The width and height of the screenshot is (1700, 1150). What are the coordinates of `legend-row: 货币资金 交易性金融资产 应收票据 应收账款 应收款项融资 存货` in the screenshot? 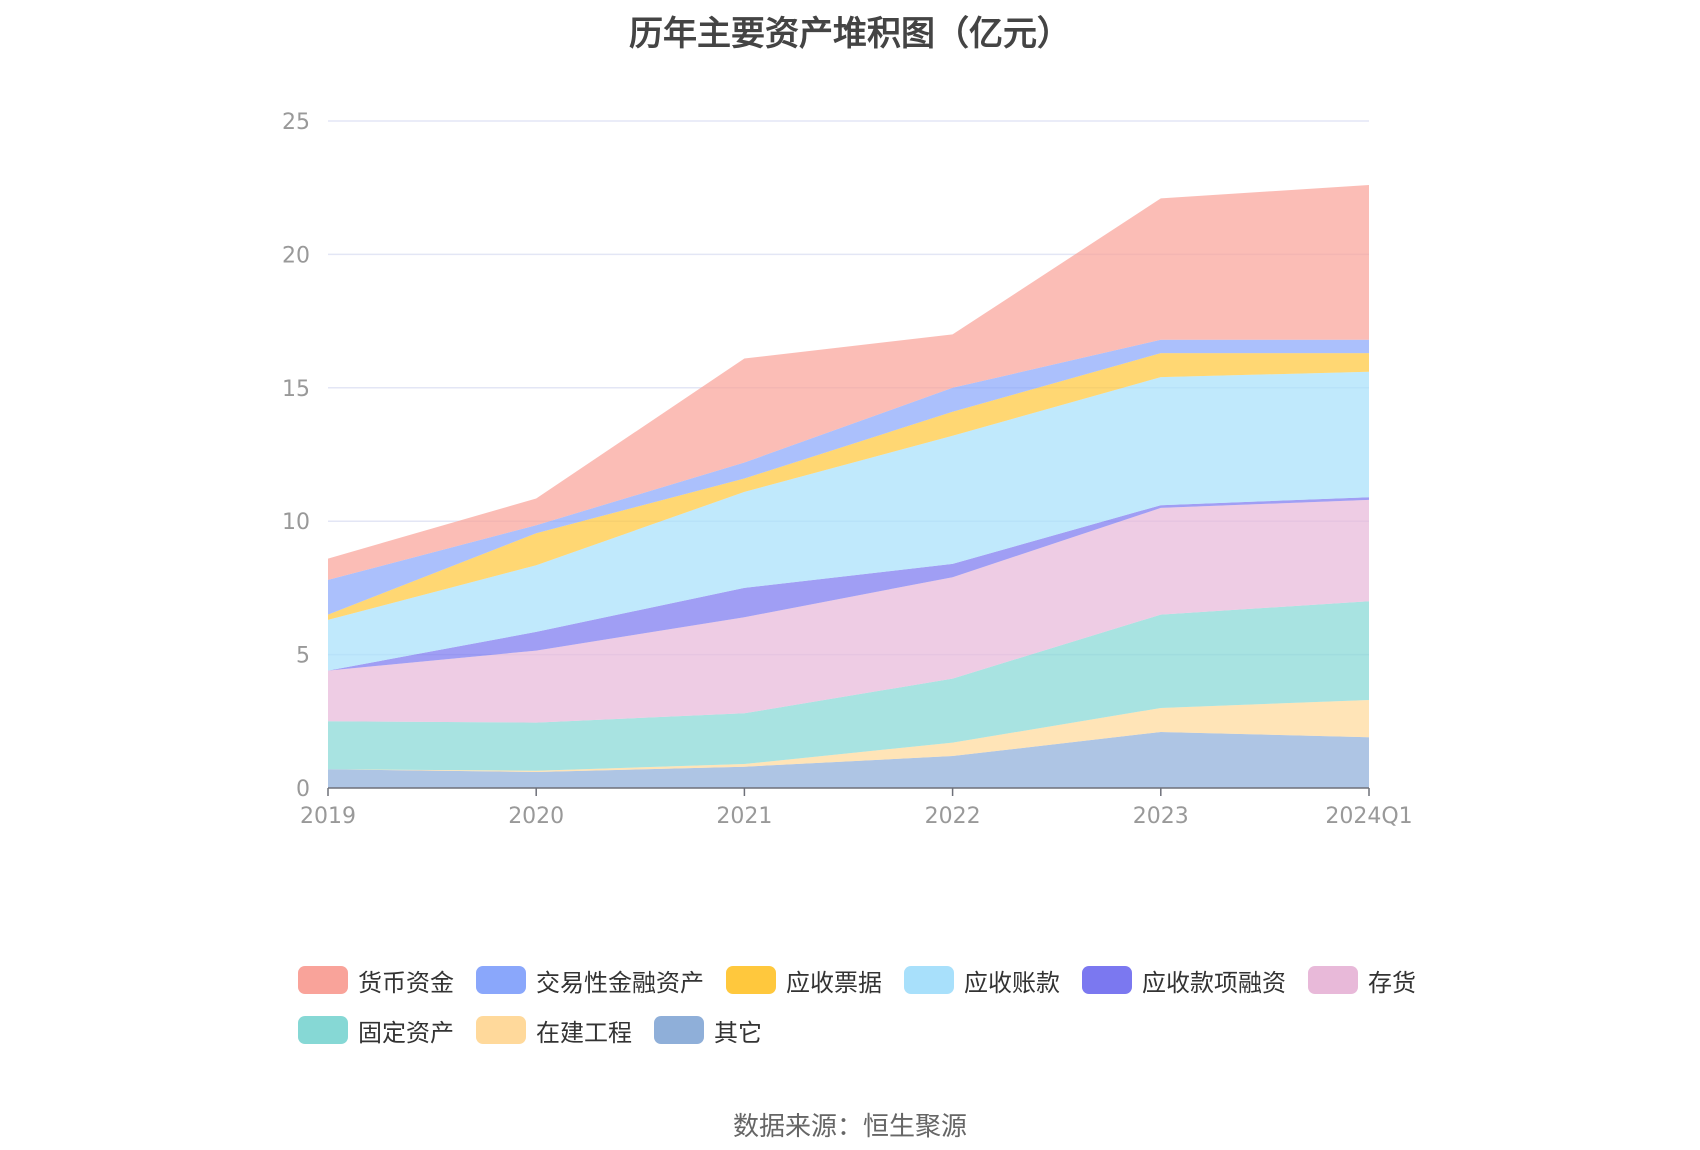 It's located at (878, 980).